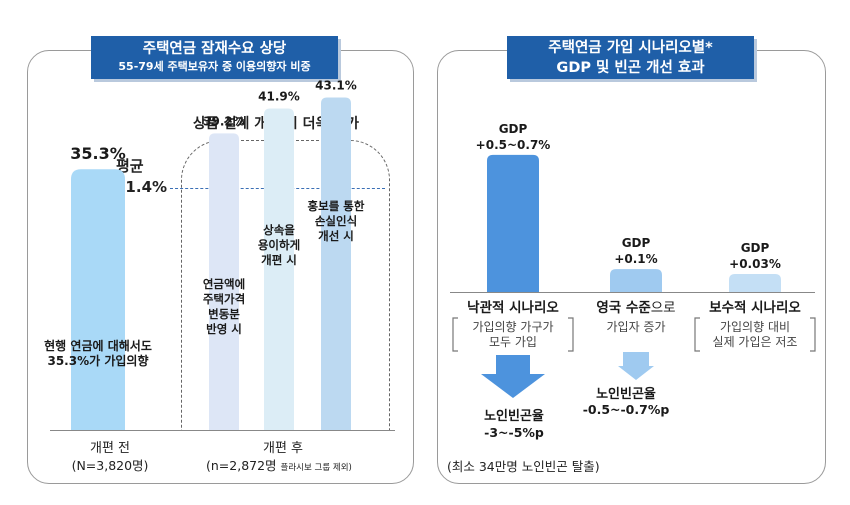  I want to click on left-header: 주택연금 잠재수요 상당 55-79세 주택보유자 중 이용의향자 비중, so click(214, 57).